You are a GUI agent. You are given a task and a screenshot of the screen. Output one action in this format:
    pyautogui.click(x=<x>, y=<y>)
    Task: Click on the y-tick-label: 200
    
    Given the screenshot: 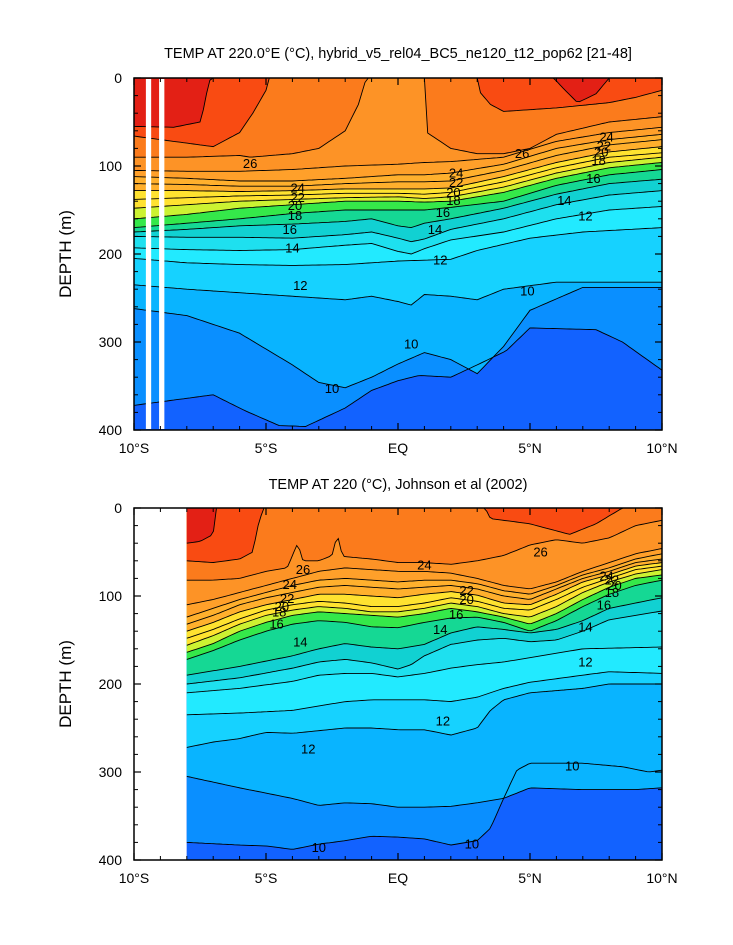 What is the action you would take?
    pyautogui.click(x=111, y=254)
    